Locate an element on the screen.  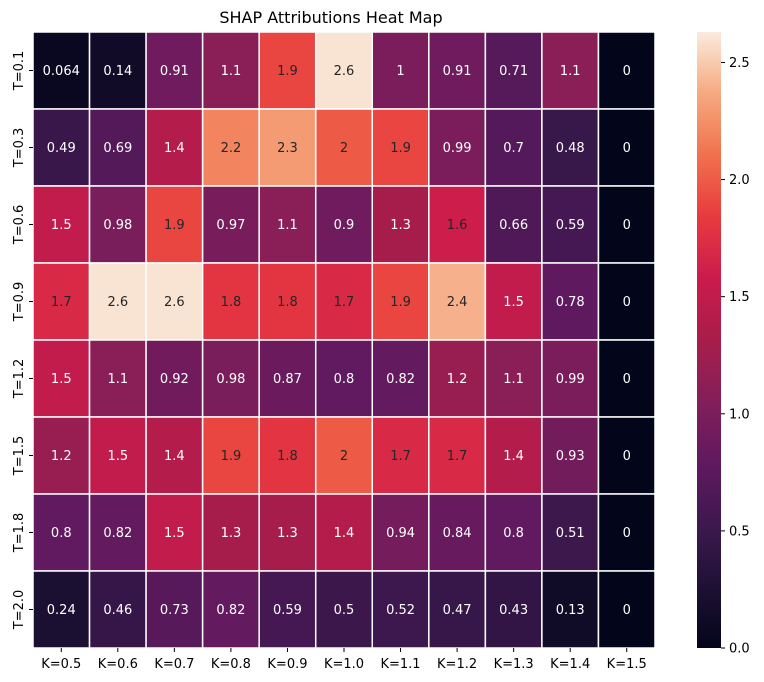
cell-value-label: 0.73 is located at coordinates (174, 610).